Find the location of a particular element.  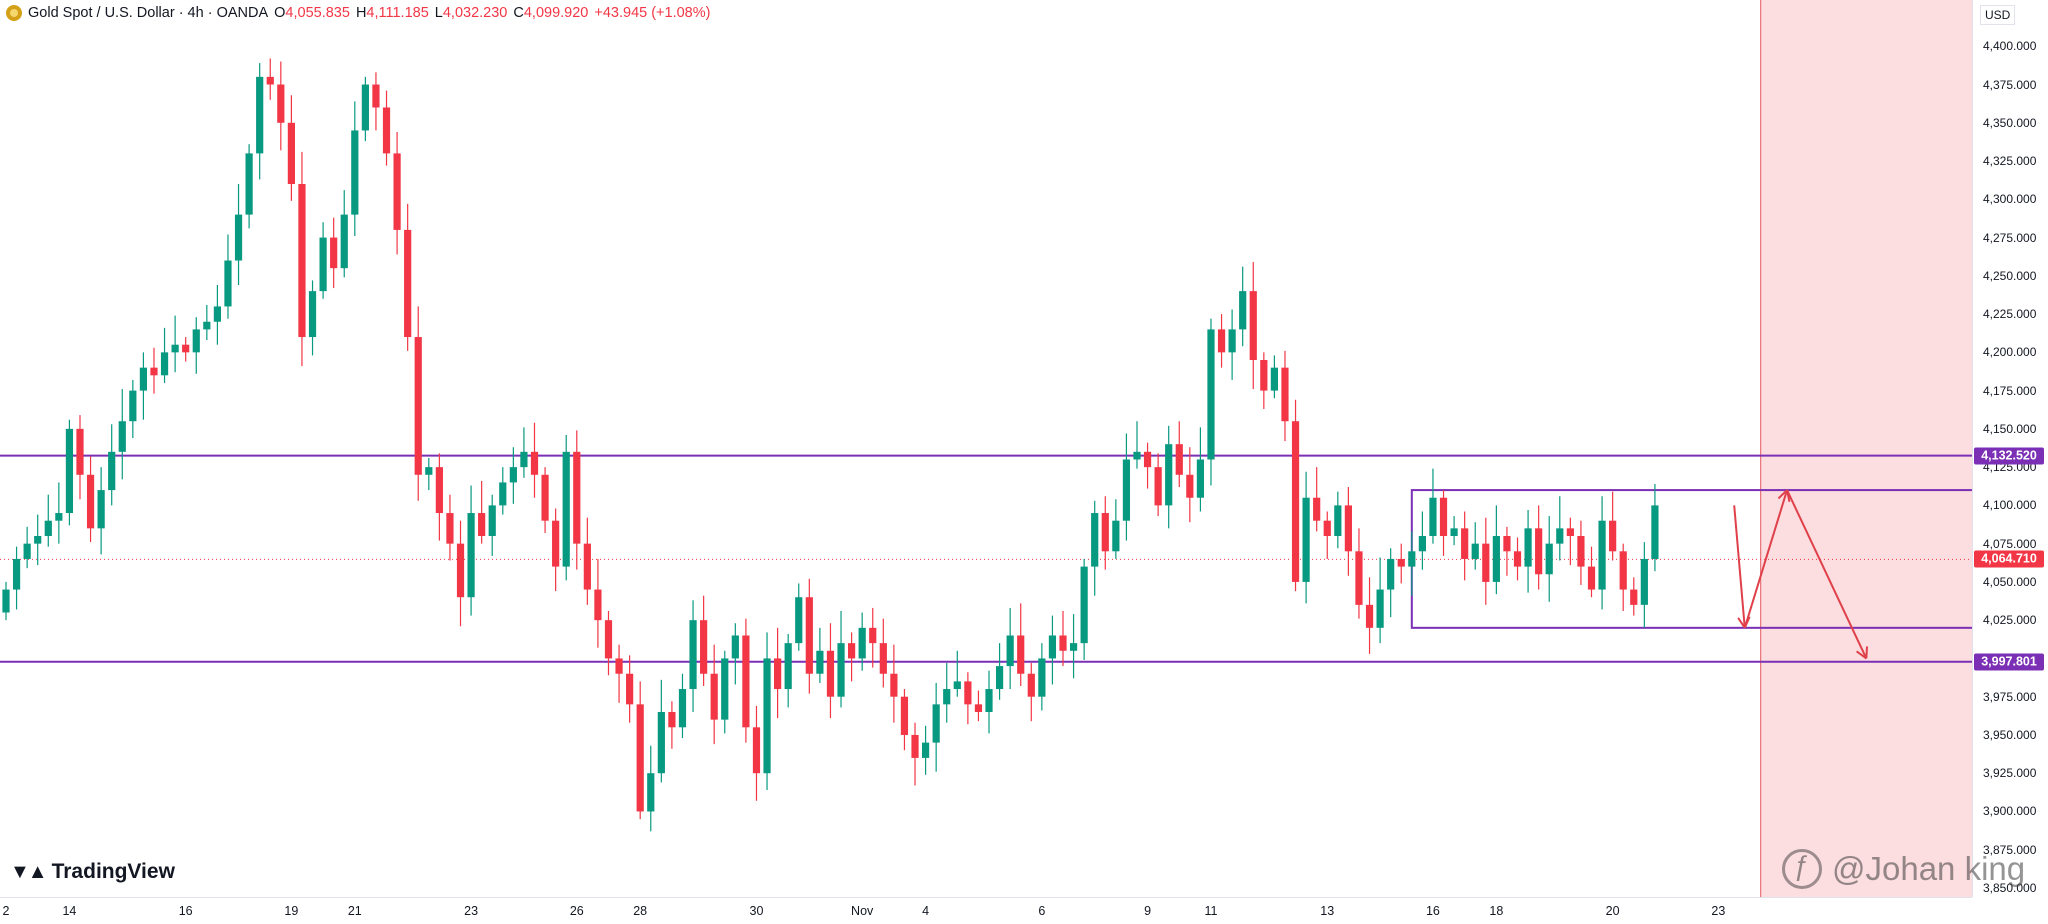

future-zone-shading is located at coordinates (1866, 448).